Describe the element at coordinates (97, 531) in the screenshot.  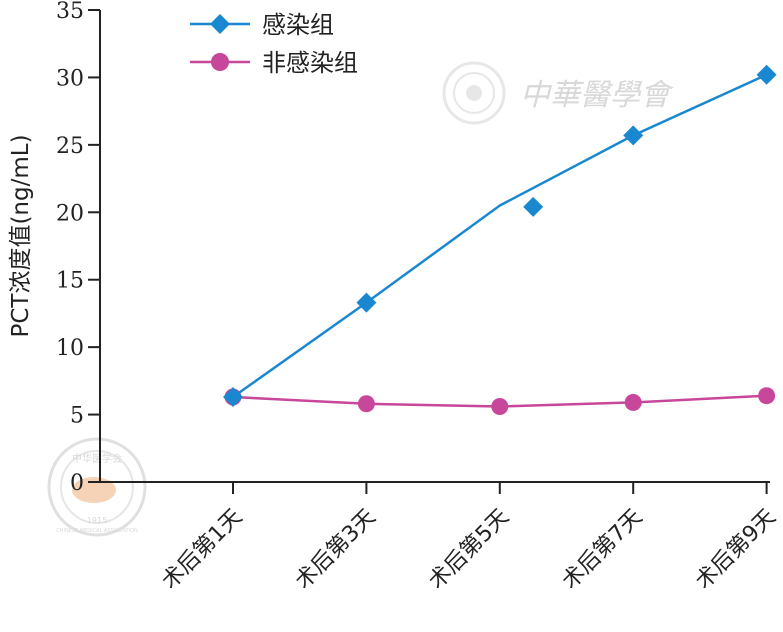
I see `seal-english: CHINESE MEDICAL ASSOCIATION` at that location.